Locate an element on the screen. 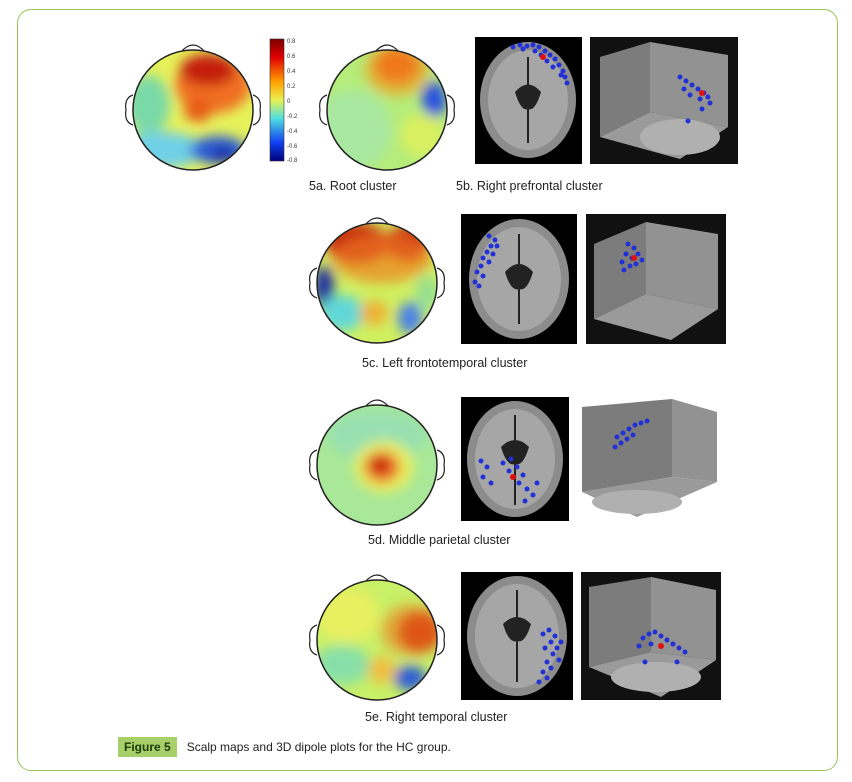  figure-tag: Figure 5 is located at coordinates (147, 747).